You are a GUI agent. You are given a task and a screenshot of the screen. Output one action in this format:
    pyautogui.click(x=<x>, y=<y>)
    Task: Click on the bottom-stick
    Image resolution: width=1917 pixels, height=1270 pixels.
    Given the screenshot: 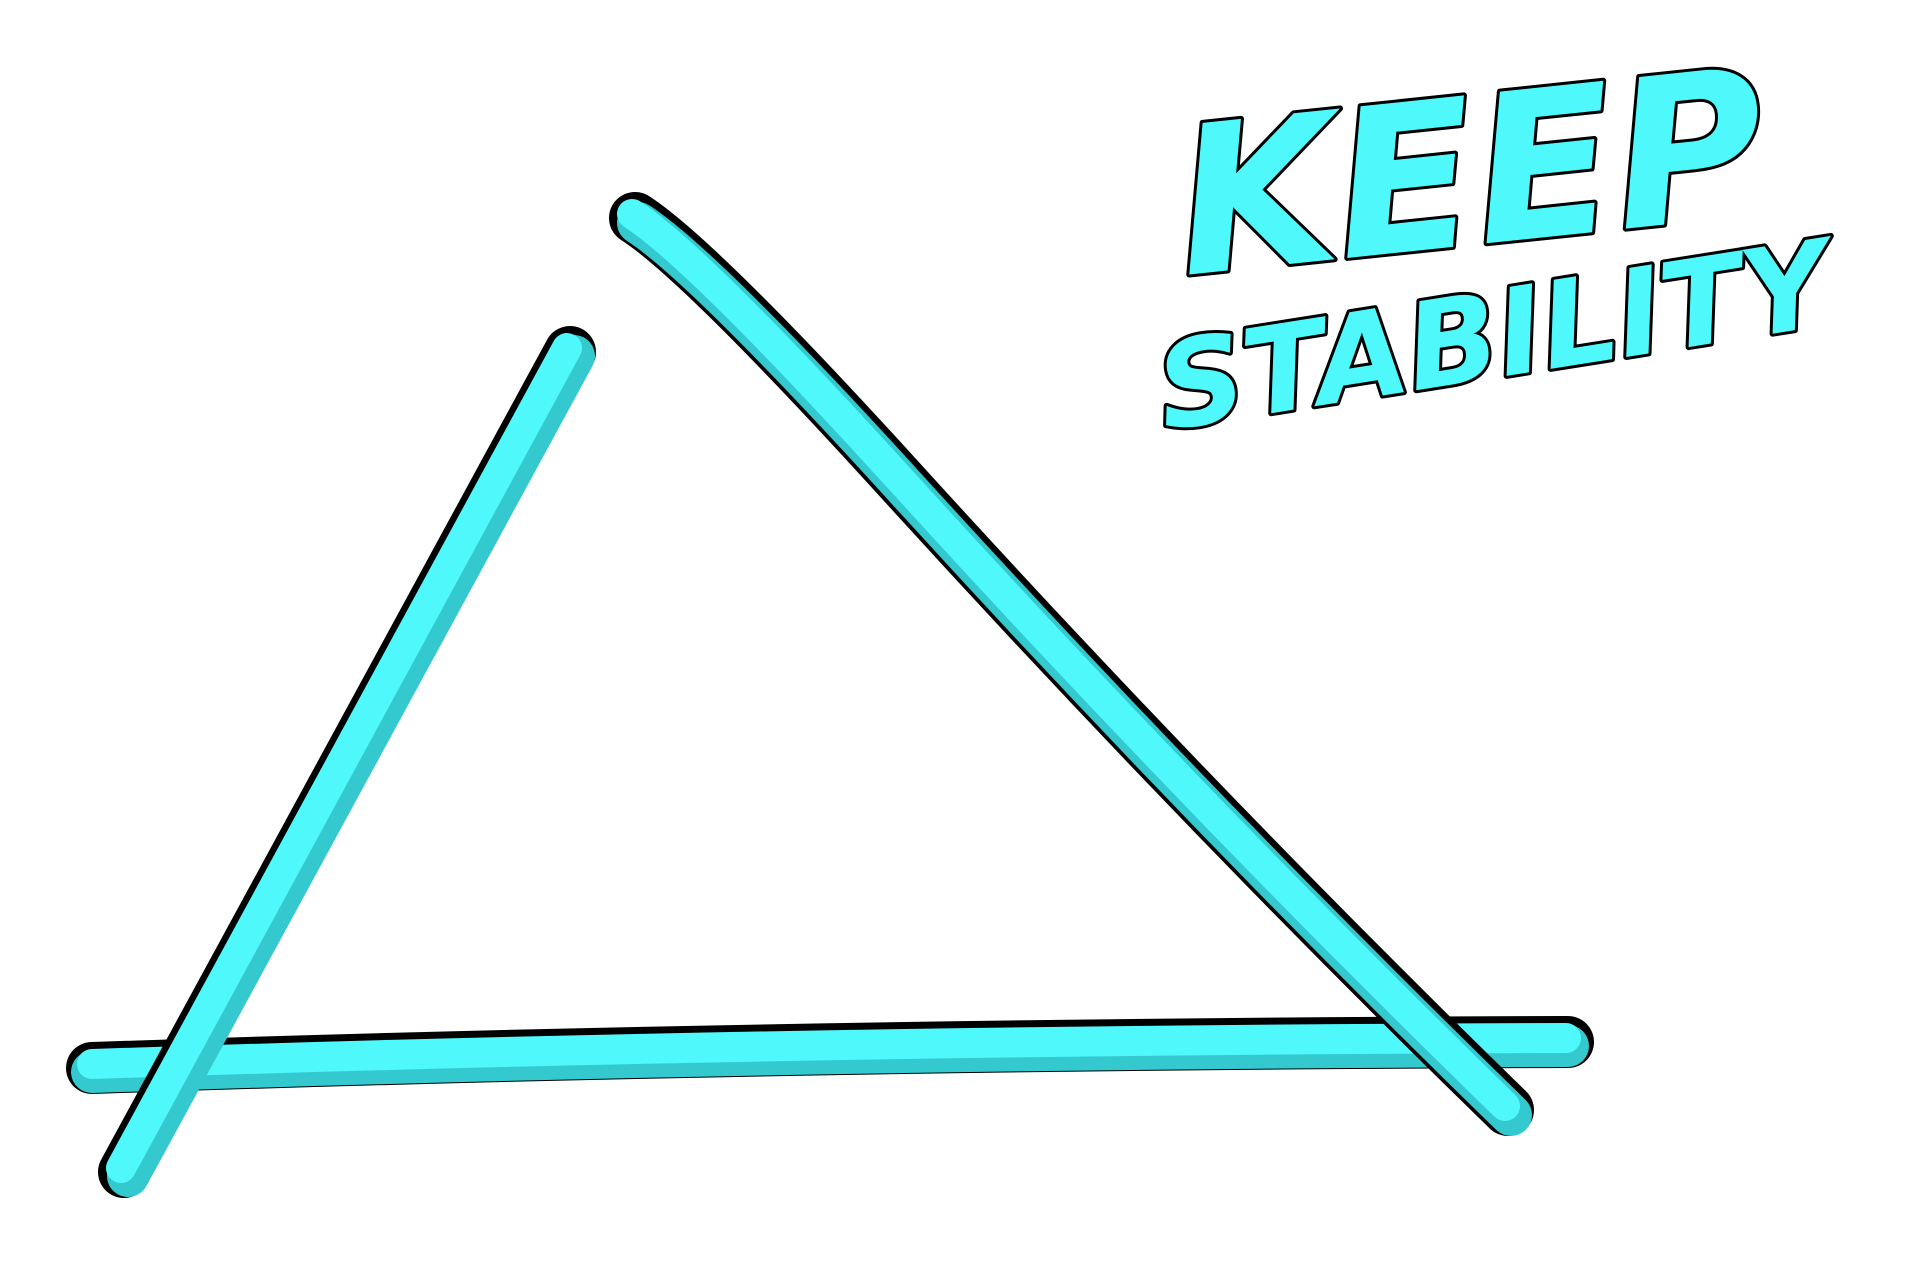 What is the action you would take?
    pyautogui.click(x=830, y=1055)
    